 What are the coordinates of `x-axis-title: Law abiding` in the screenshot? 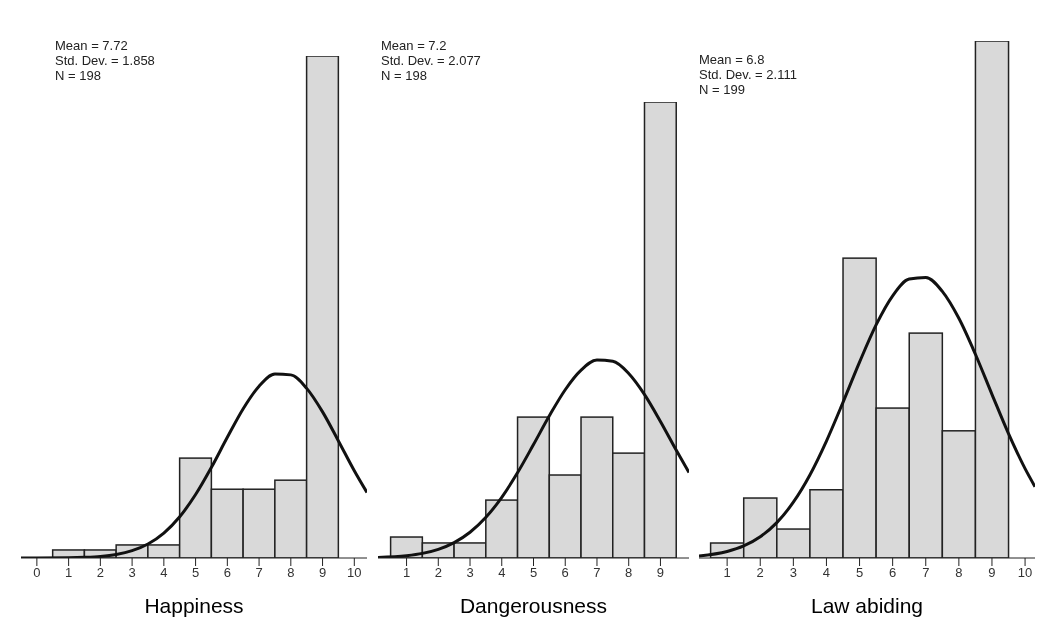 It's located at (867, 606).